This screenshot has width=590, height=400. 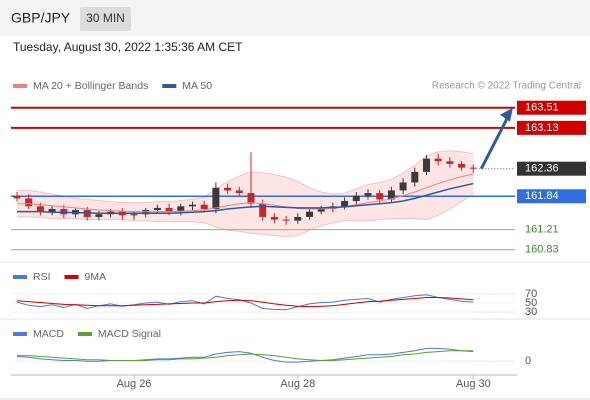 What do you see at coordinates (506, 86) in the screenshot?
I see `credit: Research © 2022 Trading Central` at bounding box center [506, 86].